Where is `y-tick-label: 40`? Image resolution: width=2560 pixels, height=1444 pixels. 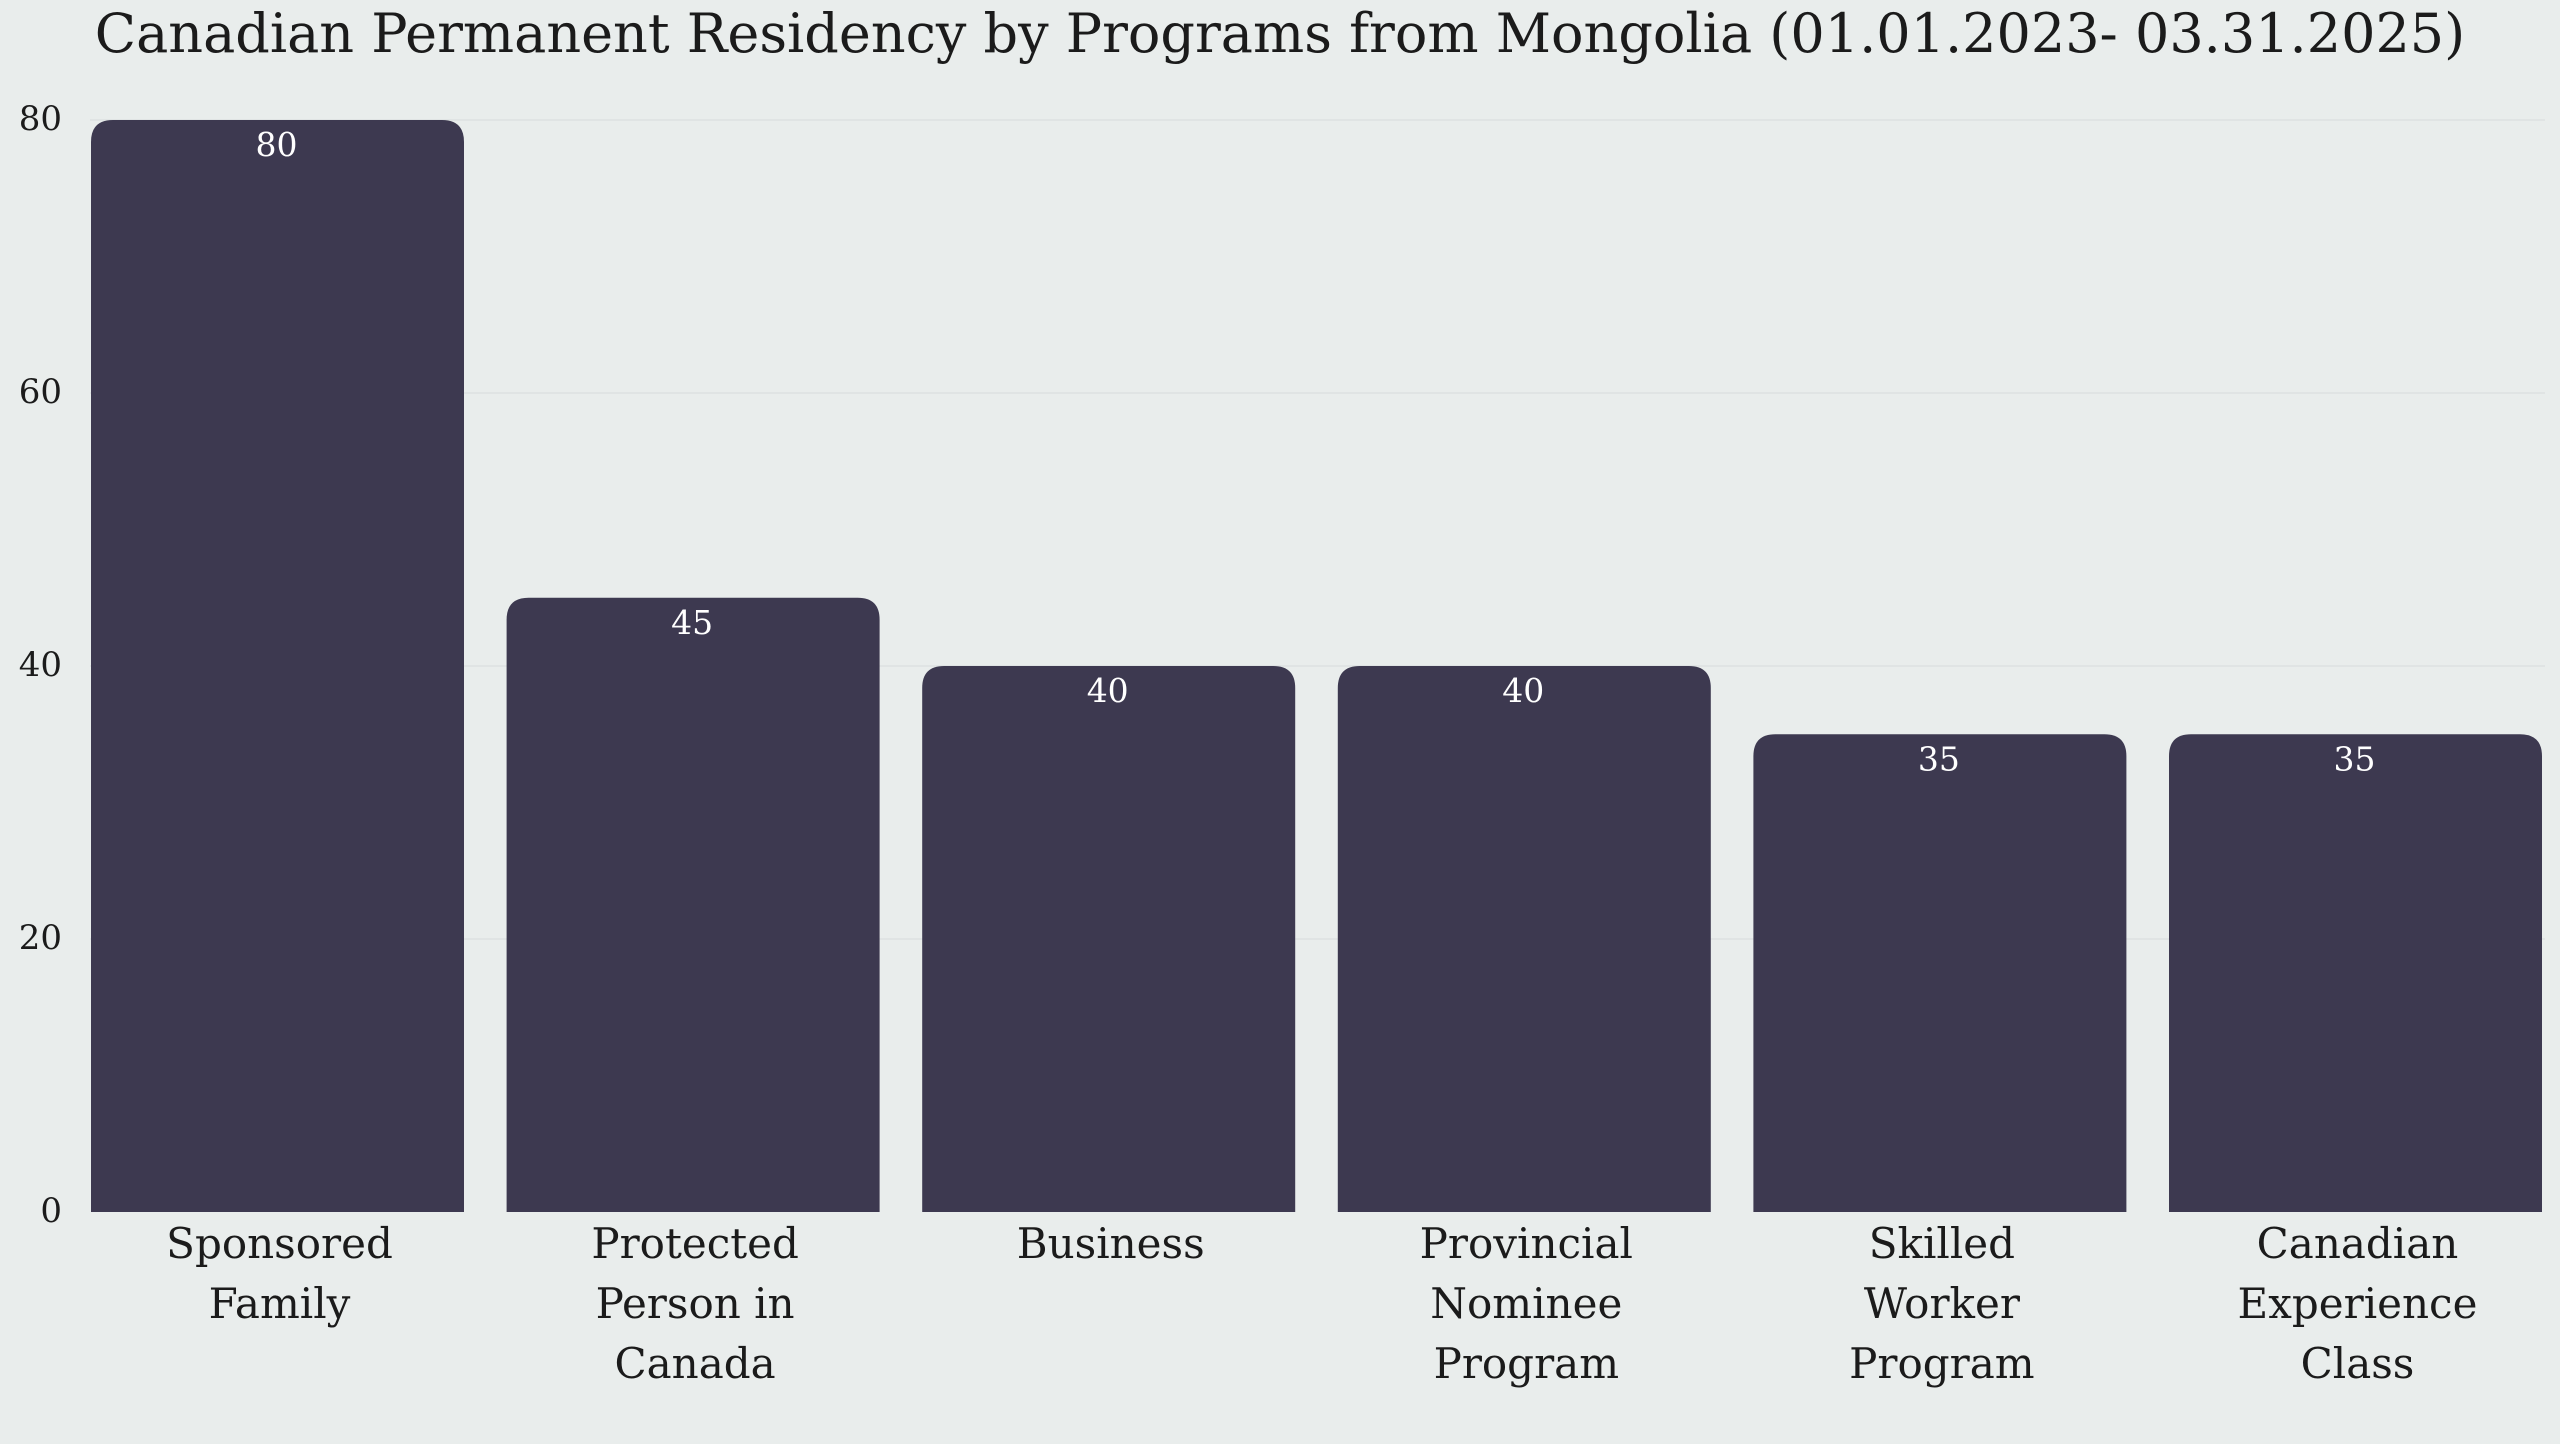
y-tick-label: 40 is located at coordinates (40, 665).